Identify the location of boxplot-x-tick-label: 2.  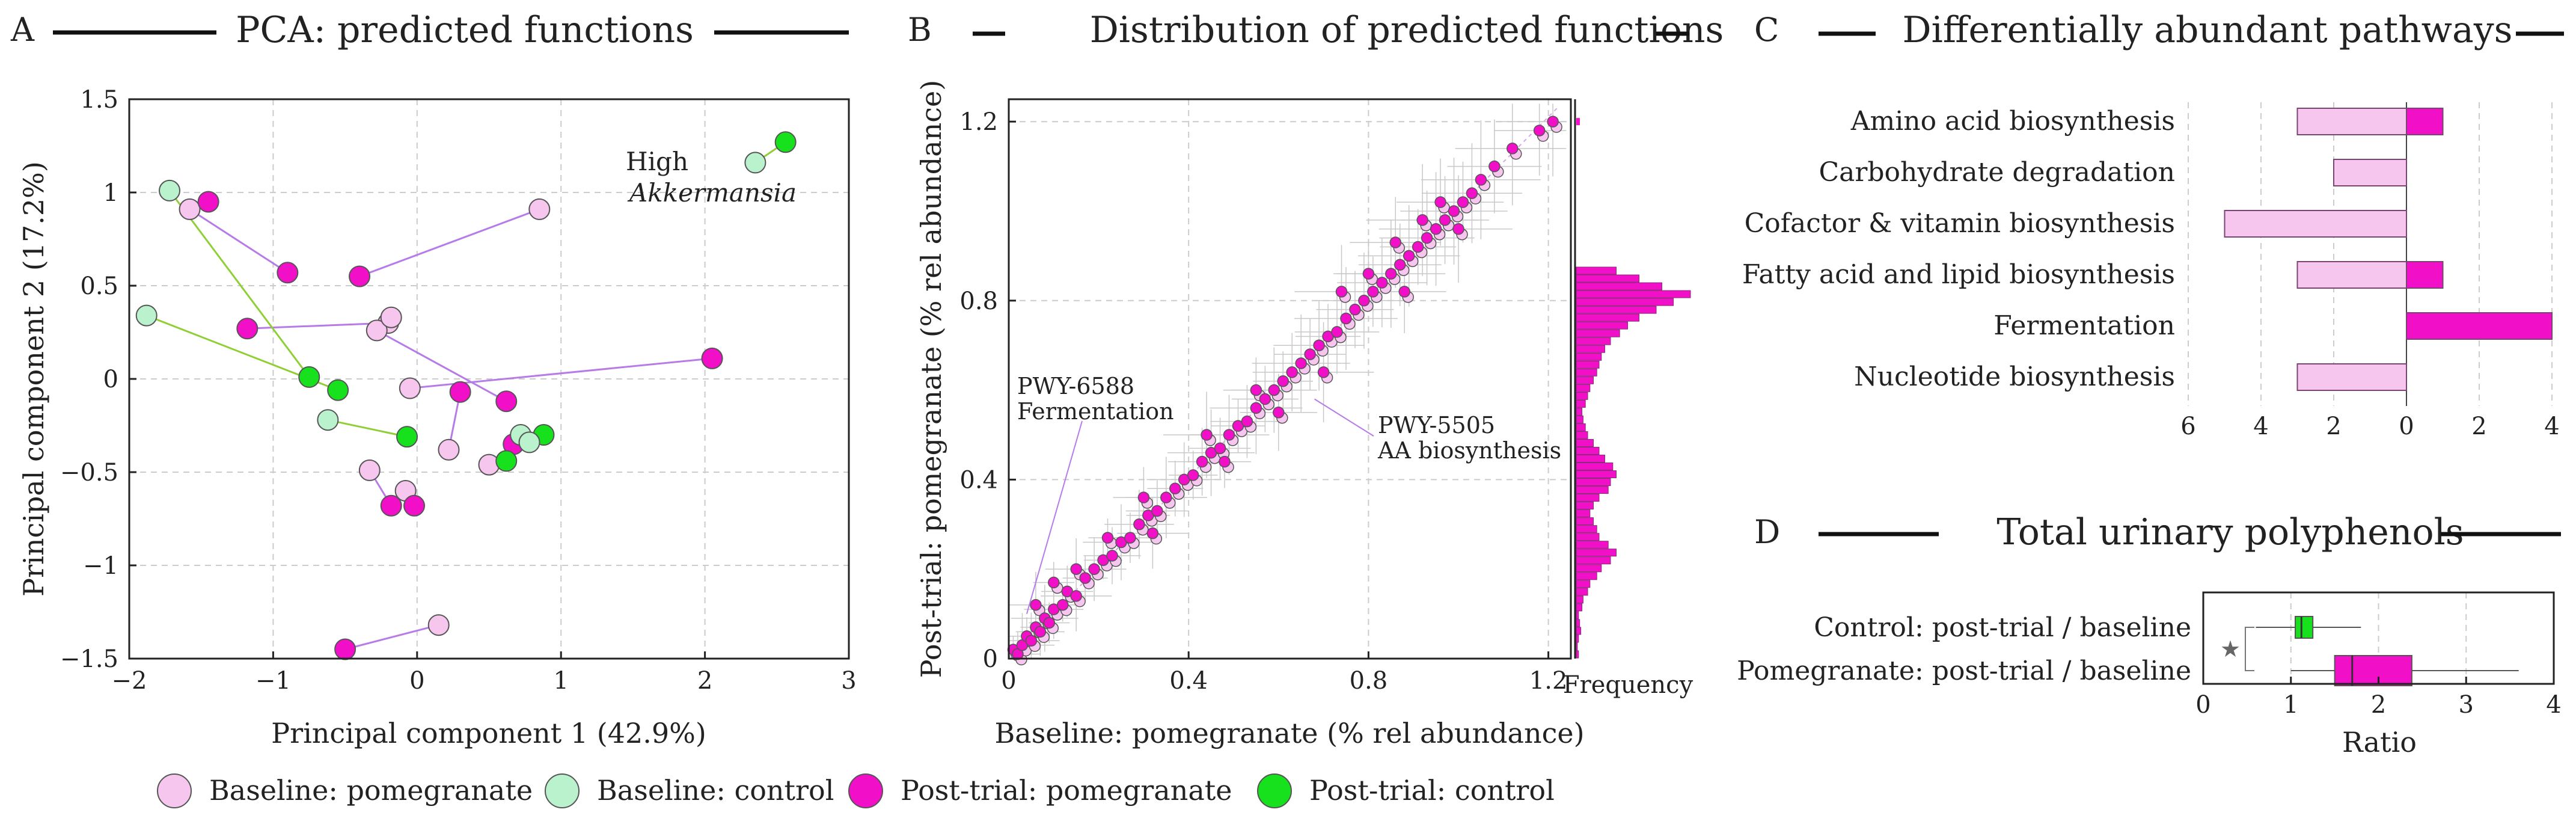
(2378, 705).